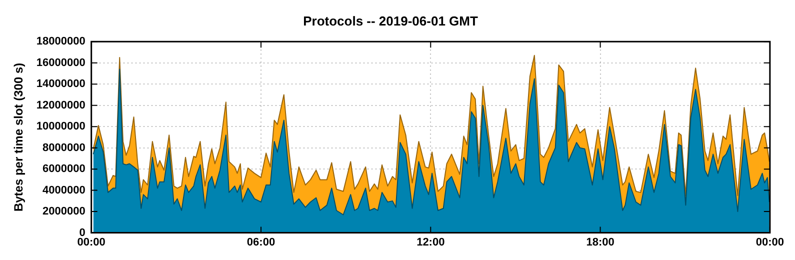 The width and height of the screenshot is (795, 260). I want to click on y-tick-label: 6000000, so click(64, 169).